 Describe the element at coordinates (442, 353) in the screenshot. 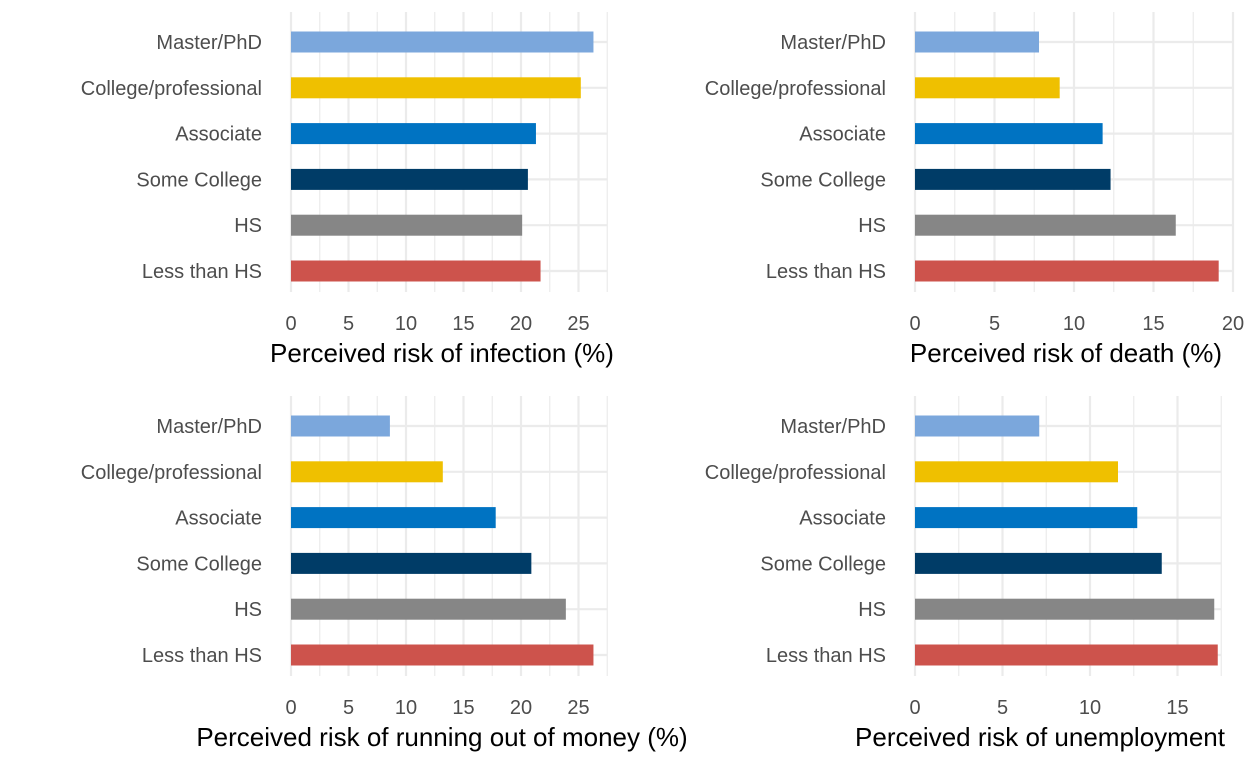

I see `x-axis-title: Perceived risk of infection (%)` at that location.